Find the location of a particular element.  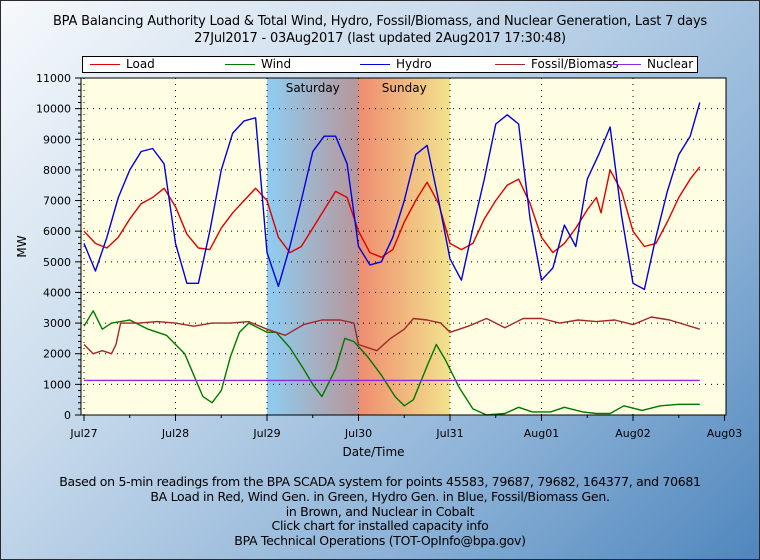

series-line-load is located at coordinates (392, 212).